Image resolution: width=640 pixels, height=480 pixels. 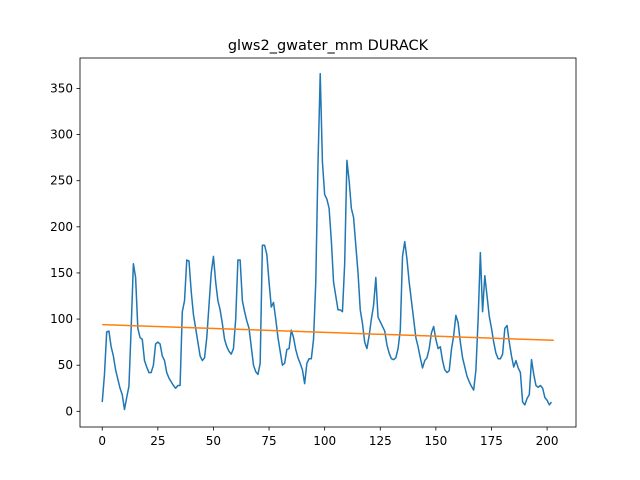 What do you see at coordinates (61, 135) in the screenshot?
I see `y-tick-label: 300` at bounding box center [61, 135].